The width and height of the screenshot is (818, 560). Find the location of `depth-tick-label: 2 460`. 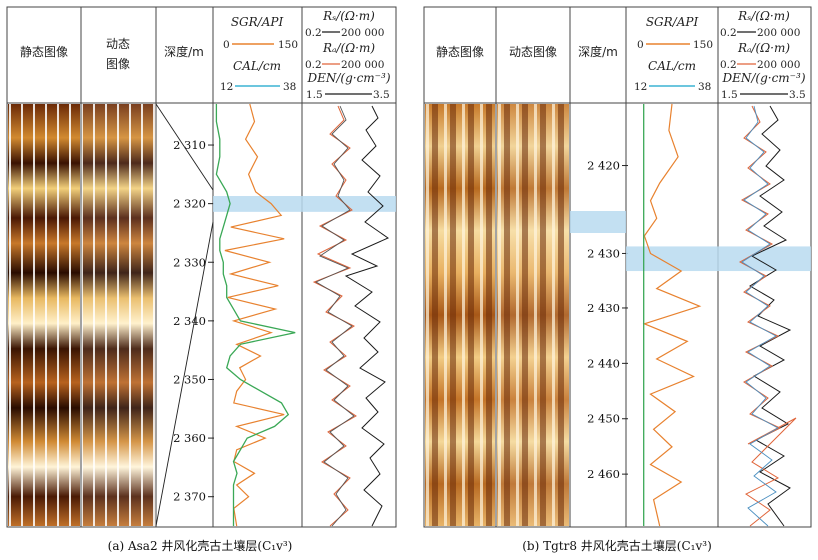

depth-tick-label: 2 460 is located at coordinates (603, 474).